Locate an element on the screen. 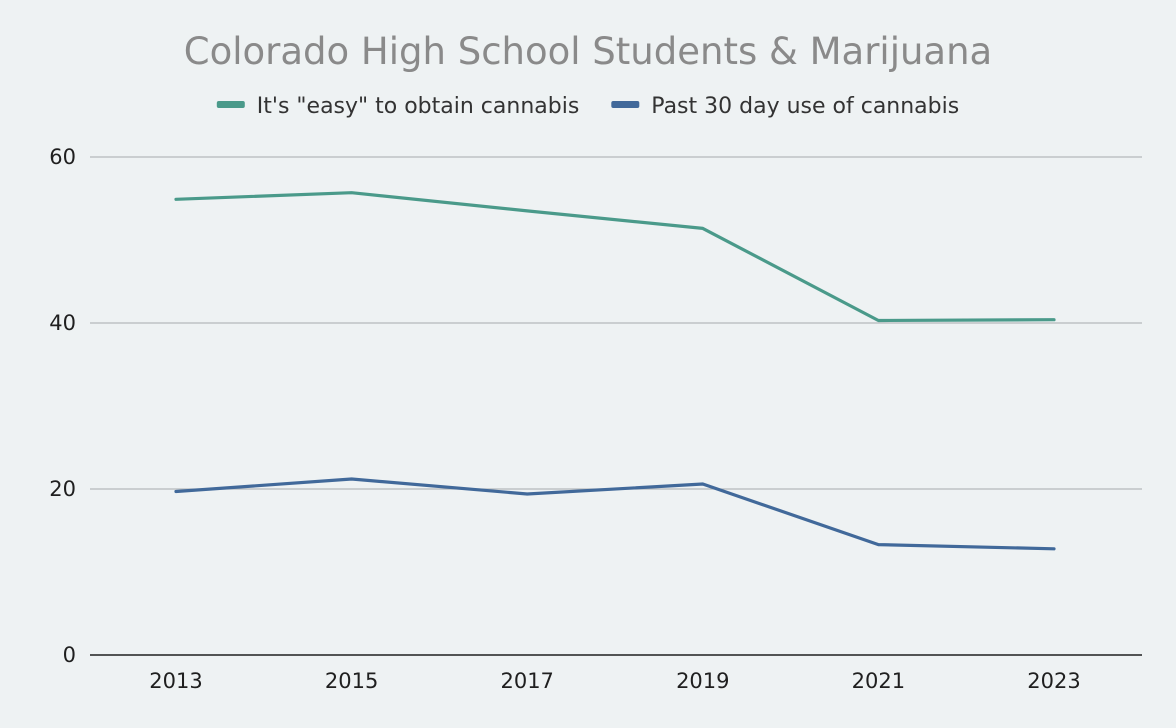  x-tick-label: 2021 is located at coordinates (878, 681).